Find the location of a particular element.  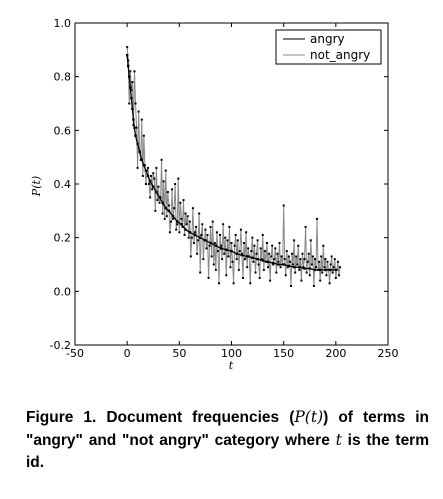

x-tick-labels: -50 0 50 100 150 200 250 is located at coordinates (232, 353).